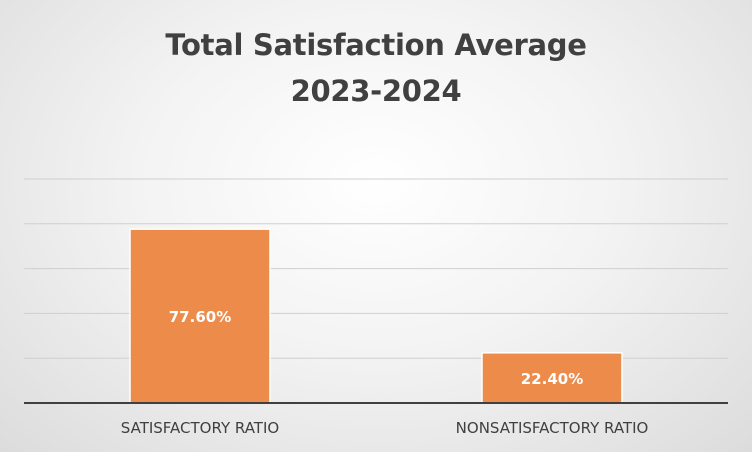 The height and width of the screenshot is (452, 752). Describe the element at coordinates (200, 428) in the screenshot. I see `category-label-1: SATISFACTORY RATIO` at that location.